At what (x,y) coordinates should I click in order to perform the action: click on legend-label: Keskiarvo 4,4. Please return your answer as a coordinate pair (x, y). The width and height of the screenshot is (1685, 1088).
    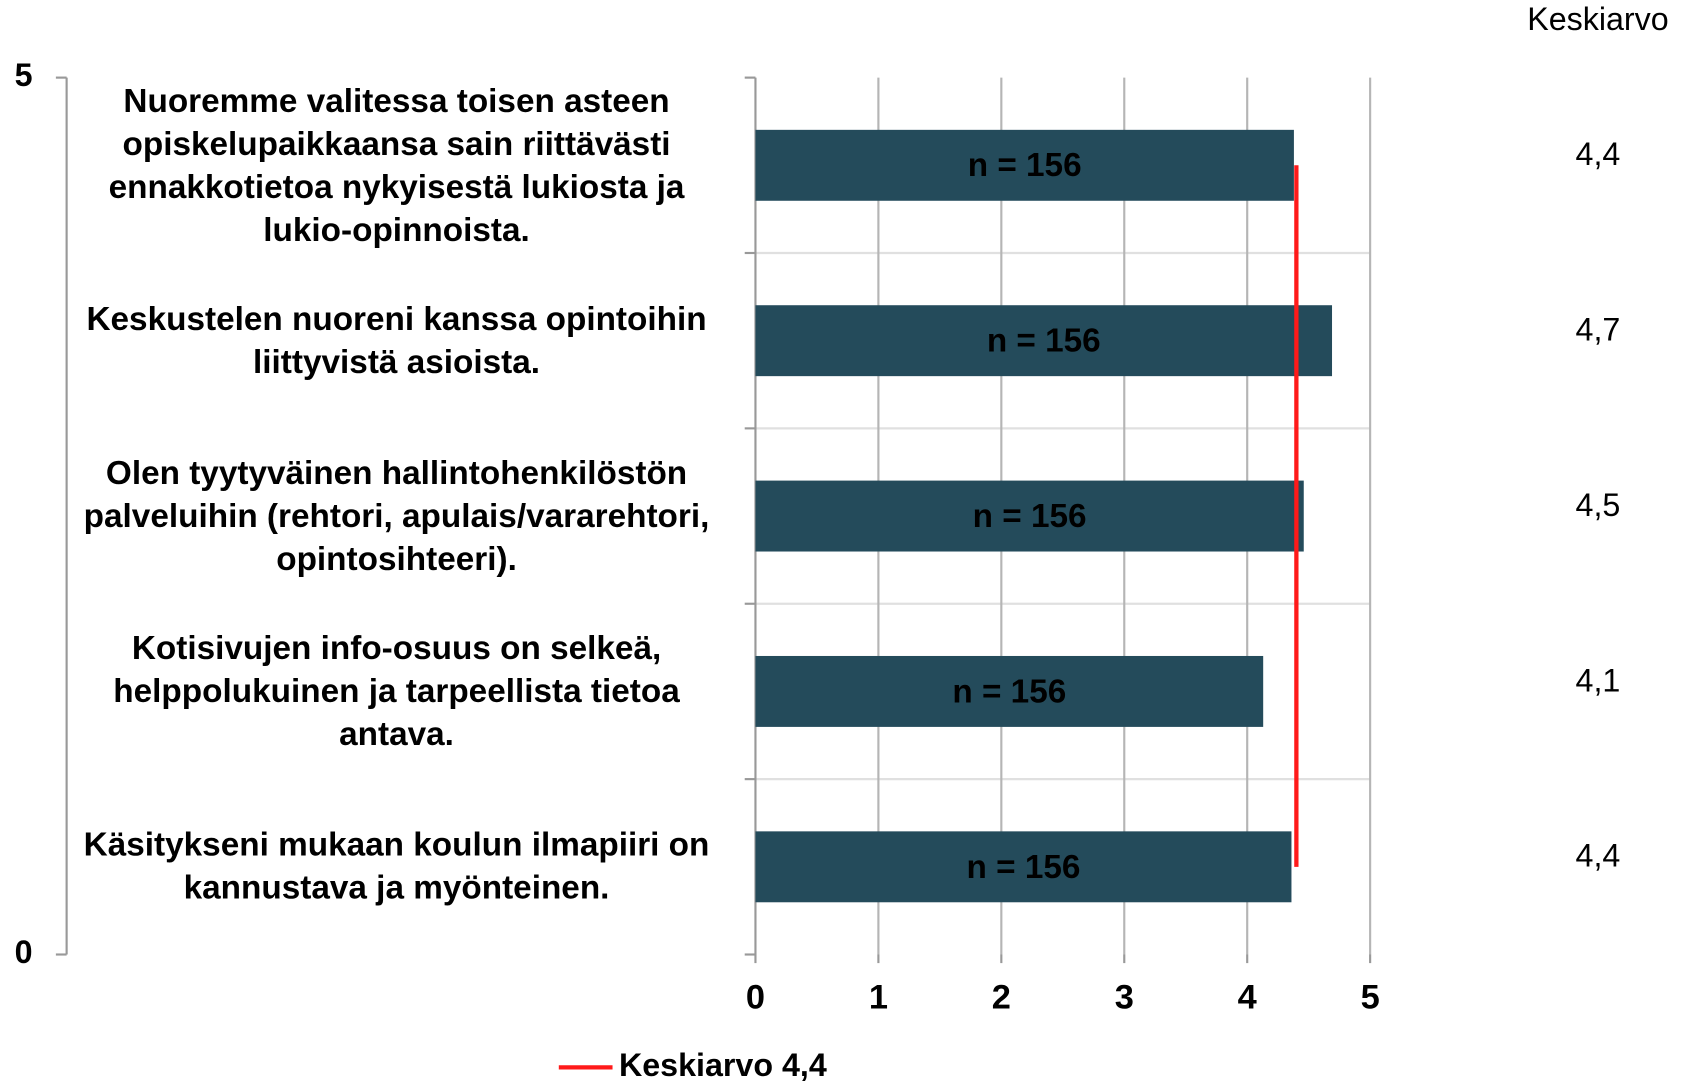
    Looking at the image, I should click on (723, 1065).